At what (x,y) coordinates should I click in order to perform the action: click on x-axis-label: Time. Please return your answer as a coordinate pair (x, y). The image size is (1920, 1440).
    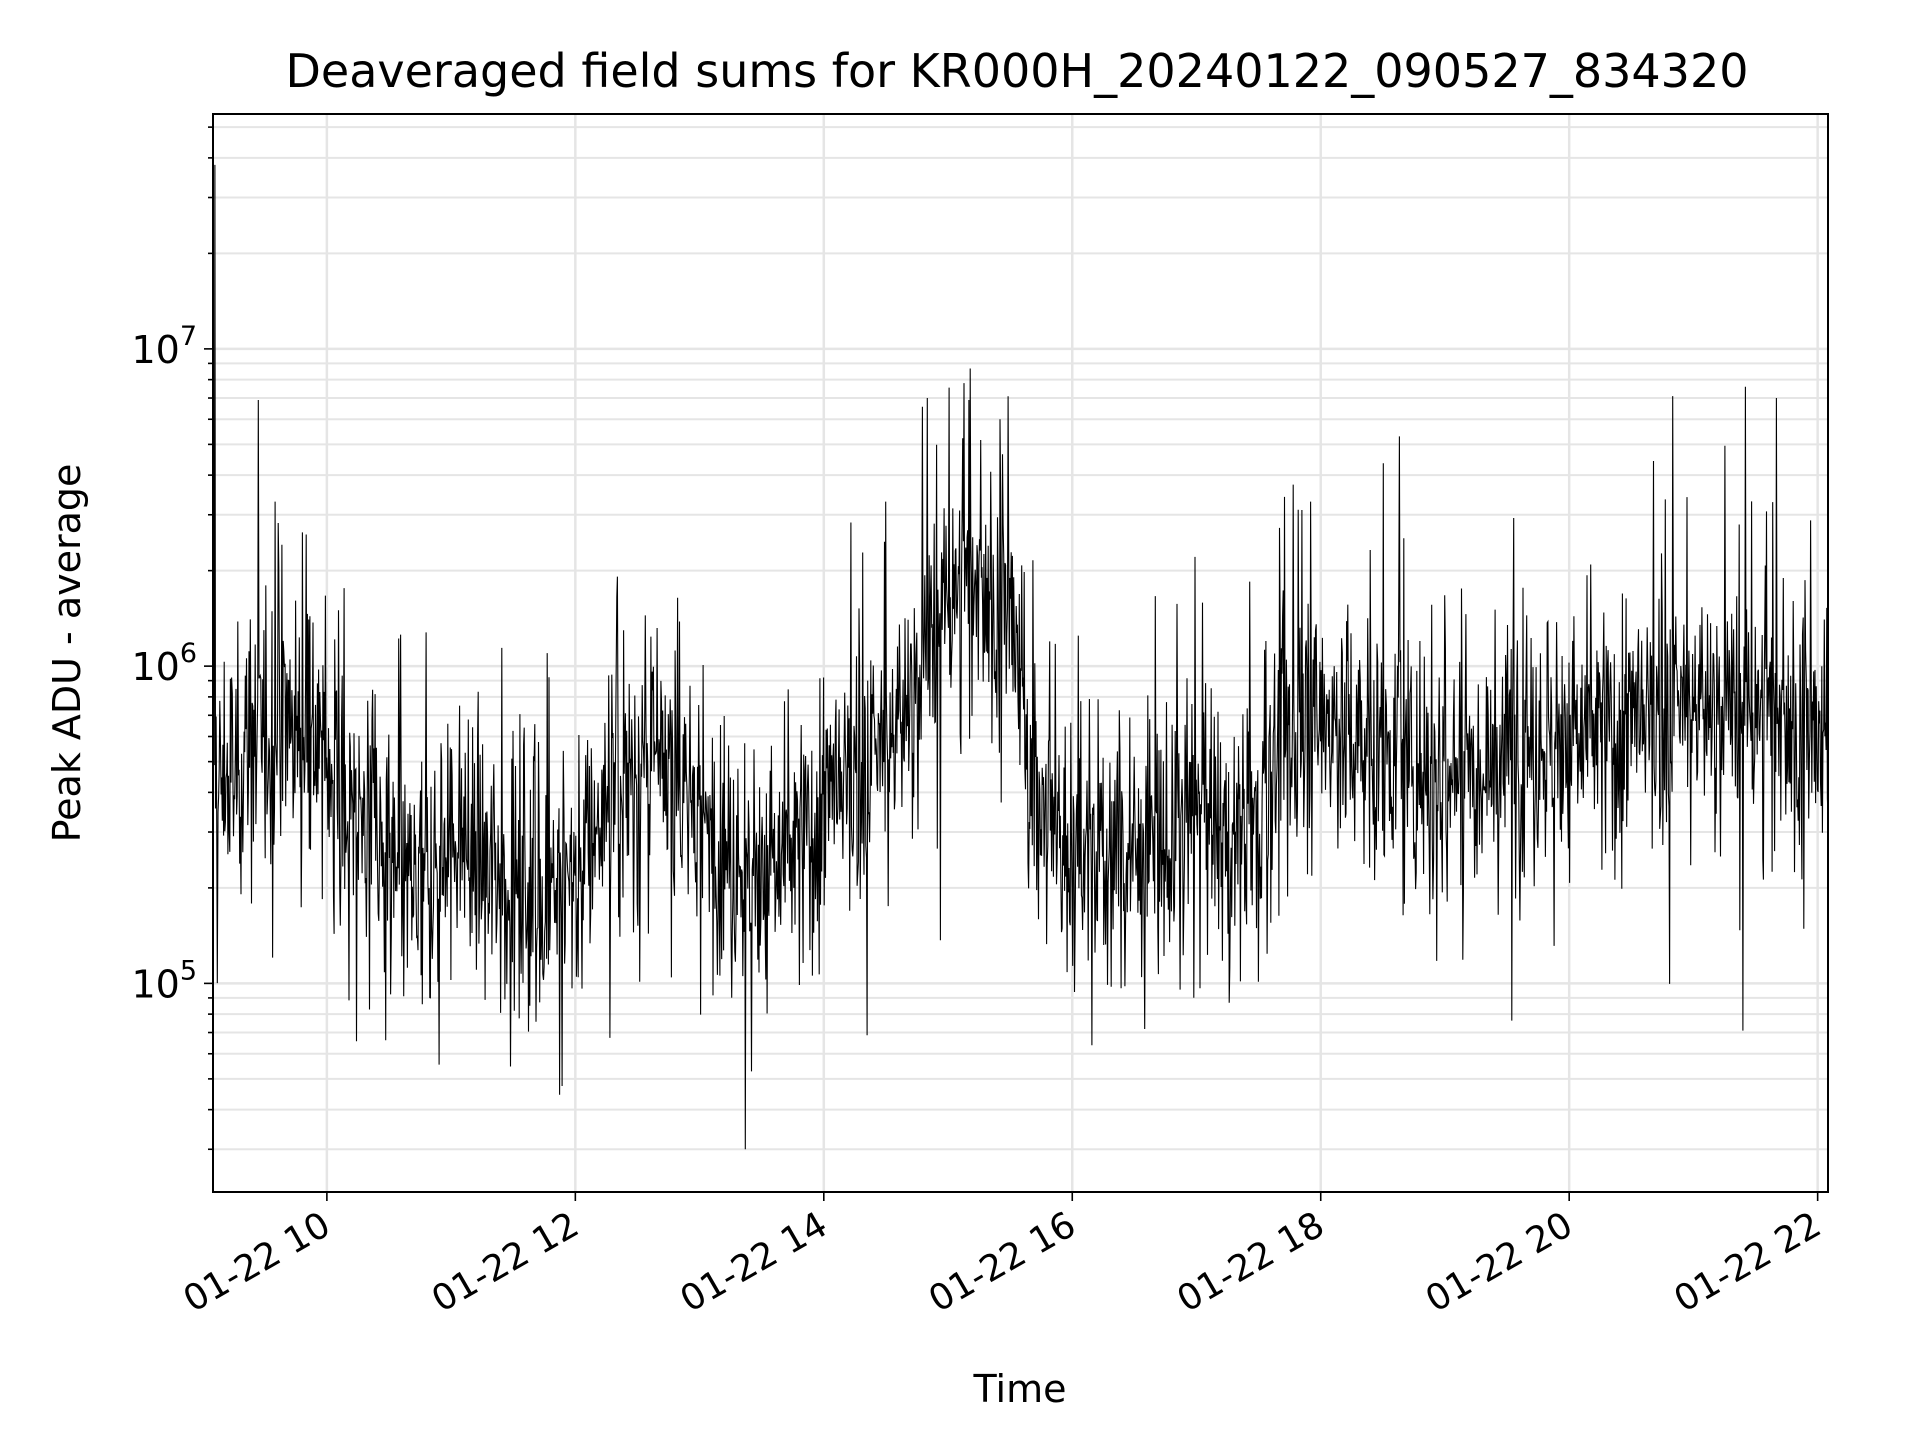
    Looking at the image, I should click on (1020, 1389).